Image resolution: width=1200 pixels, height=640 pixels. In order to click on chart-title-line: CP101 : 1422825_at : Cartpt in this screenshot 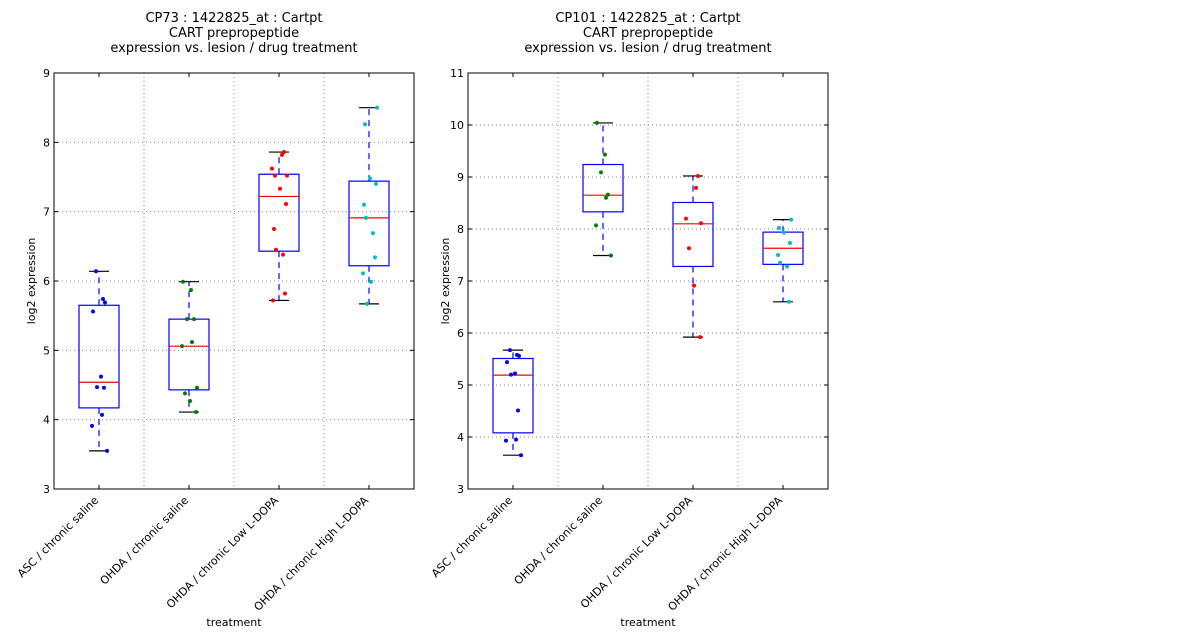, I will do `click(647, 18)`.